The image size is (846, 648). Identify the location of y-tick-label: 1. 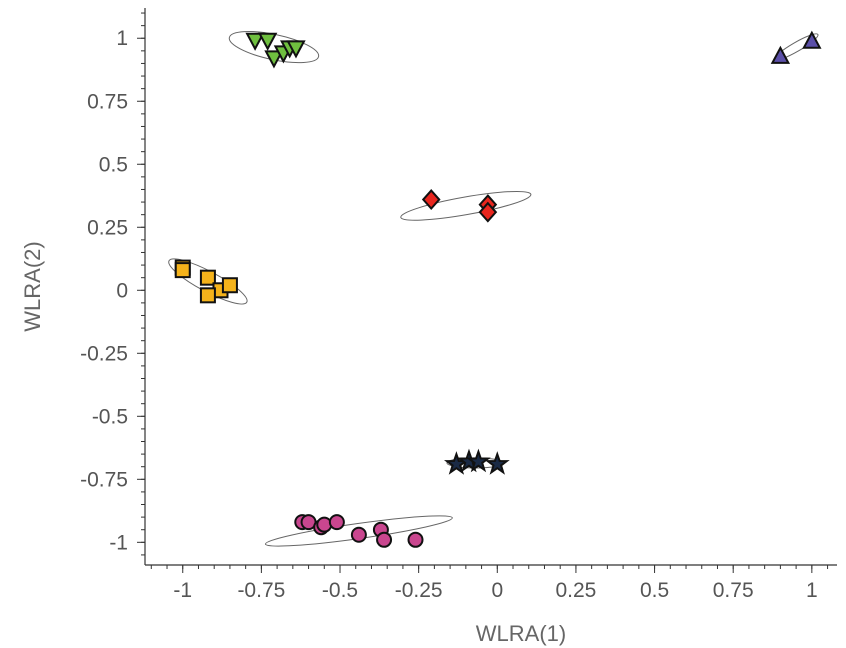
(122, 38).